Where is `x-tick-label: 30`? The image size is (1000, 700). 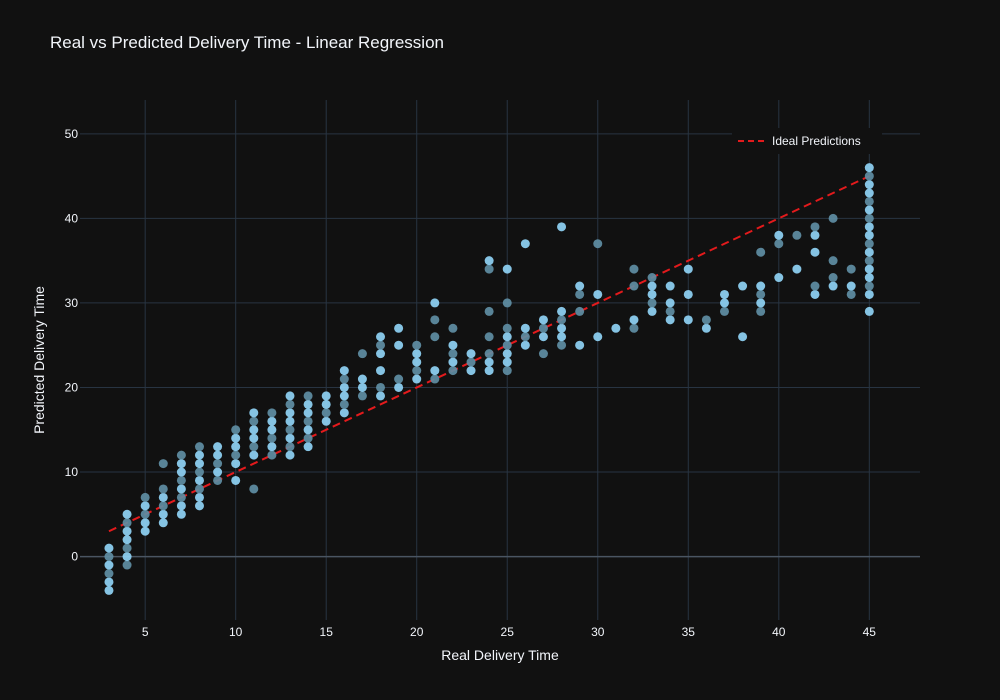 x-tick-label: 30 is located at coordinates (598, 632).